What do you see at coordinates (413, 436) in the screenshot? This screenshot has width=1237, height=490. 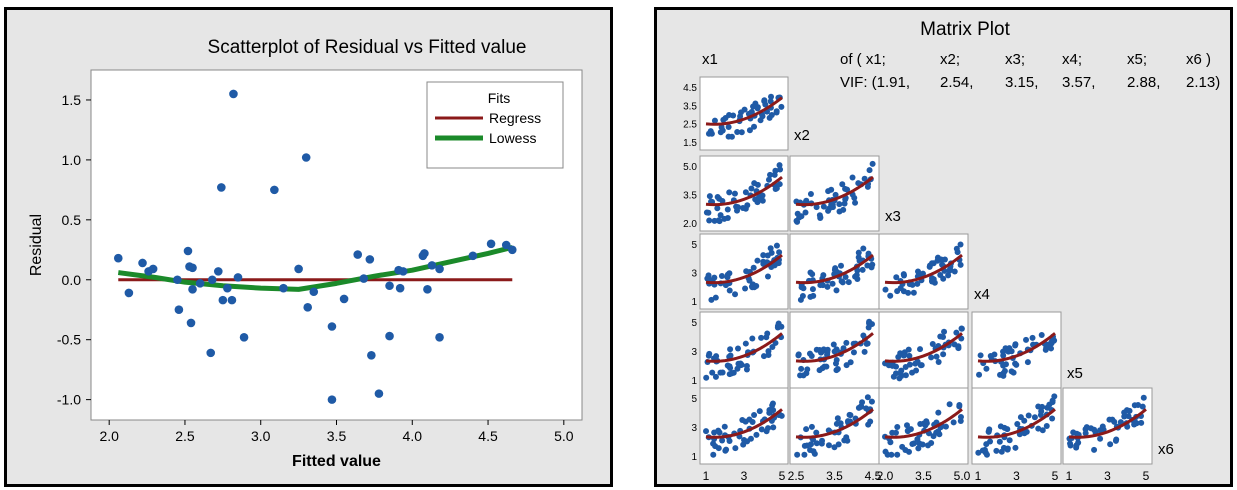 I see `x-tick-label: 4.0` at bounding box center [413, 436].